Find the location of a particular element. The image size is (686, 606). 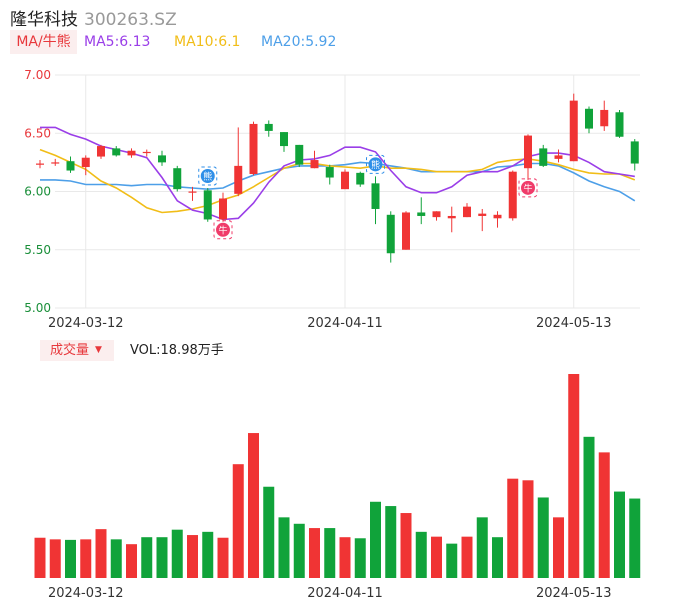

volume-x-date-label: 2024-03-12 is located at coordinates (86, 593).